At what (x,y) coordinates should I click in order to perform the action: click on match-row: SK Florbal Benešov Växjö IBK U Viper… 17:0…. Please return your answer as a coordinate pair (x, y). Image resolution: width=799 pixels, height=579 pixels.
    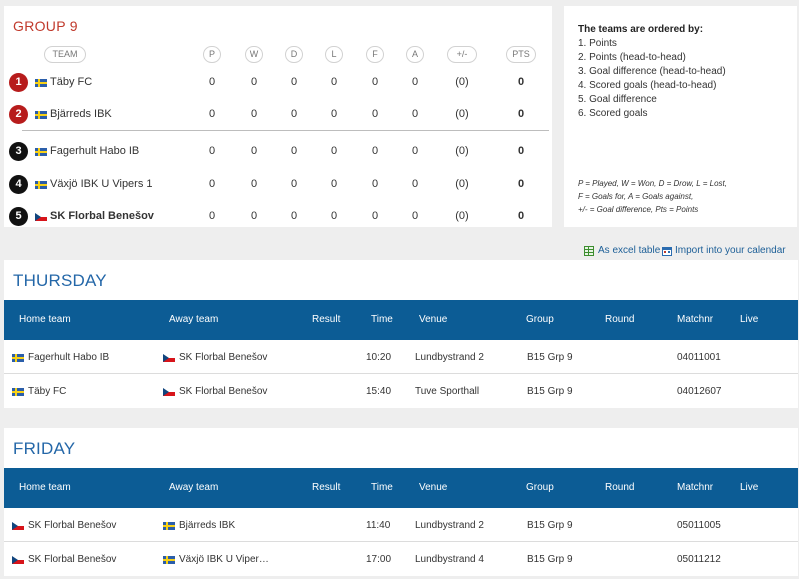
    Looking at the image, I should click on (401, 559).